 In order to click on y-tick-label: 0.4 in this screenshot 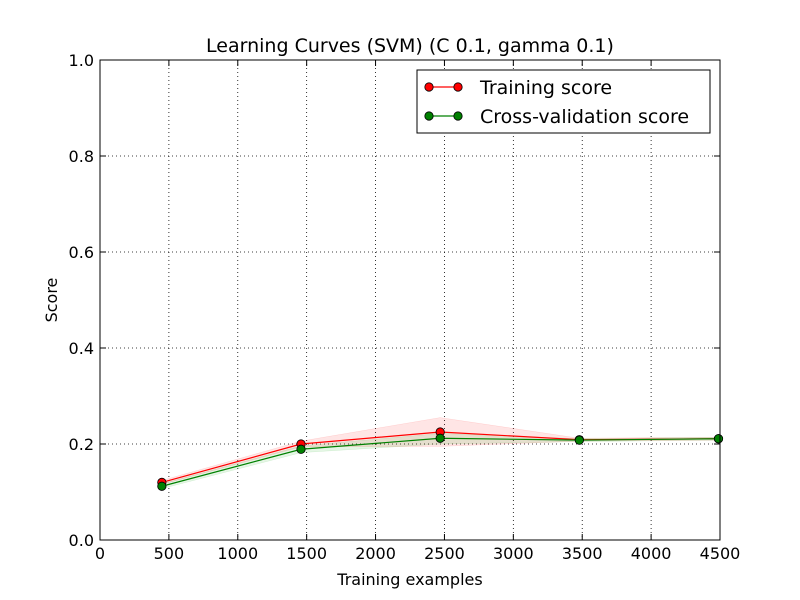, I will do `click(81, 348)`.